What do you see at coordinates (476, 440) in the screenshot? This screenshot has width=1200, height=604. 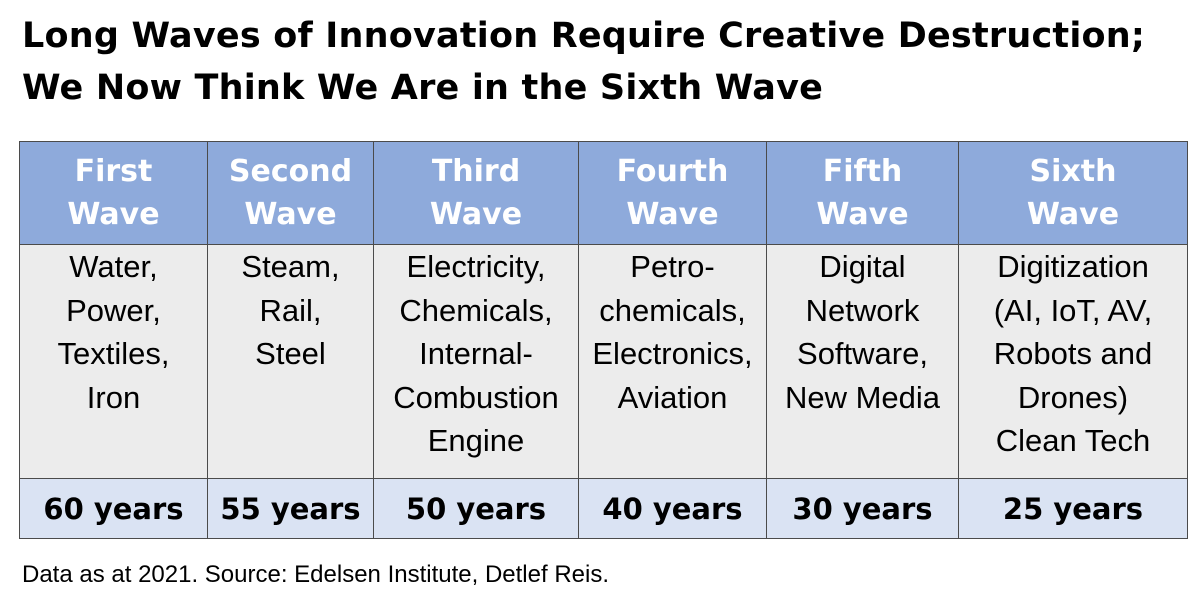 I see `technology-line: Engine` at bounding box center [476, 440].